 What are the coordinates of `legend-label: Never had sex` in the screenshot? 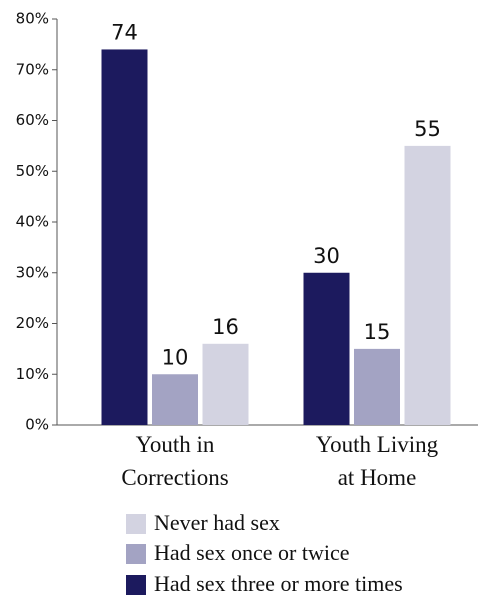 It's located at (217, 522).